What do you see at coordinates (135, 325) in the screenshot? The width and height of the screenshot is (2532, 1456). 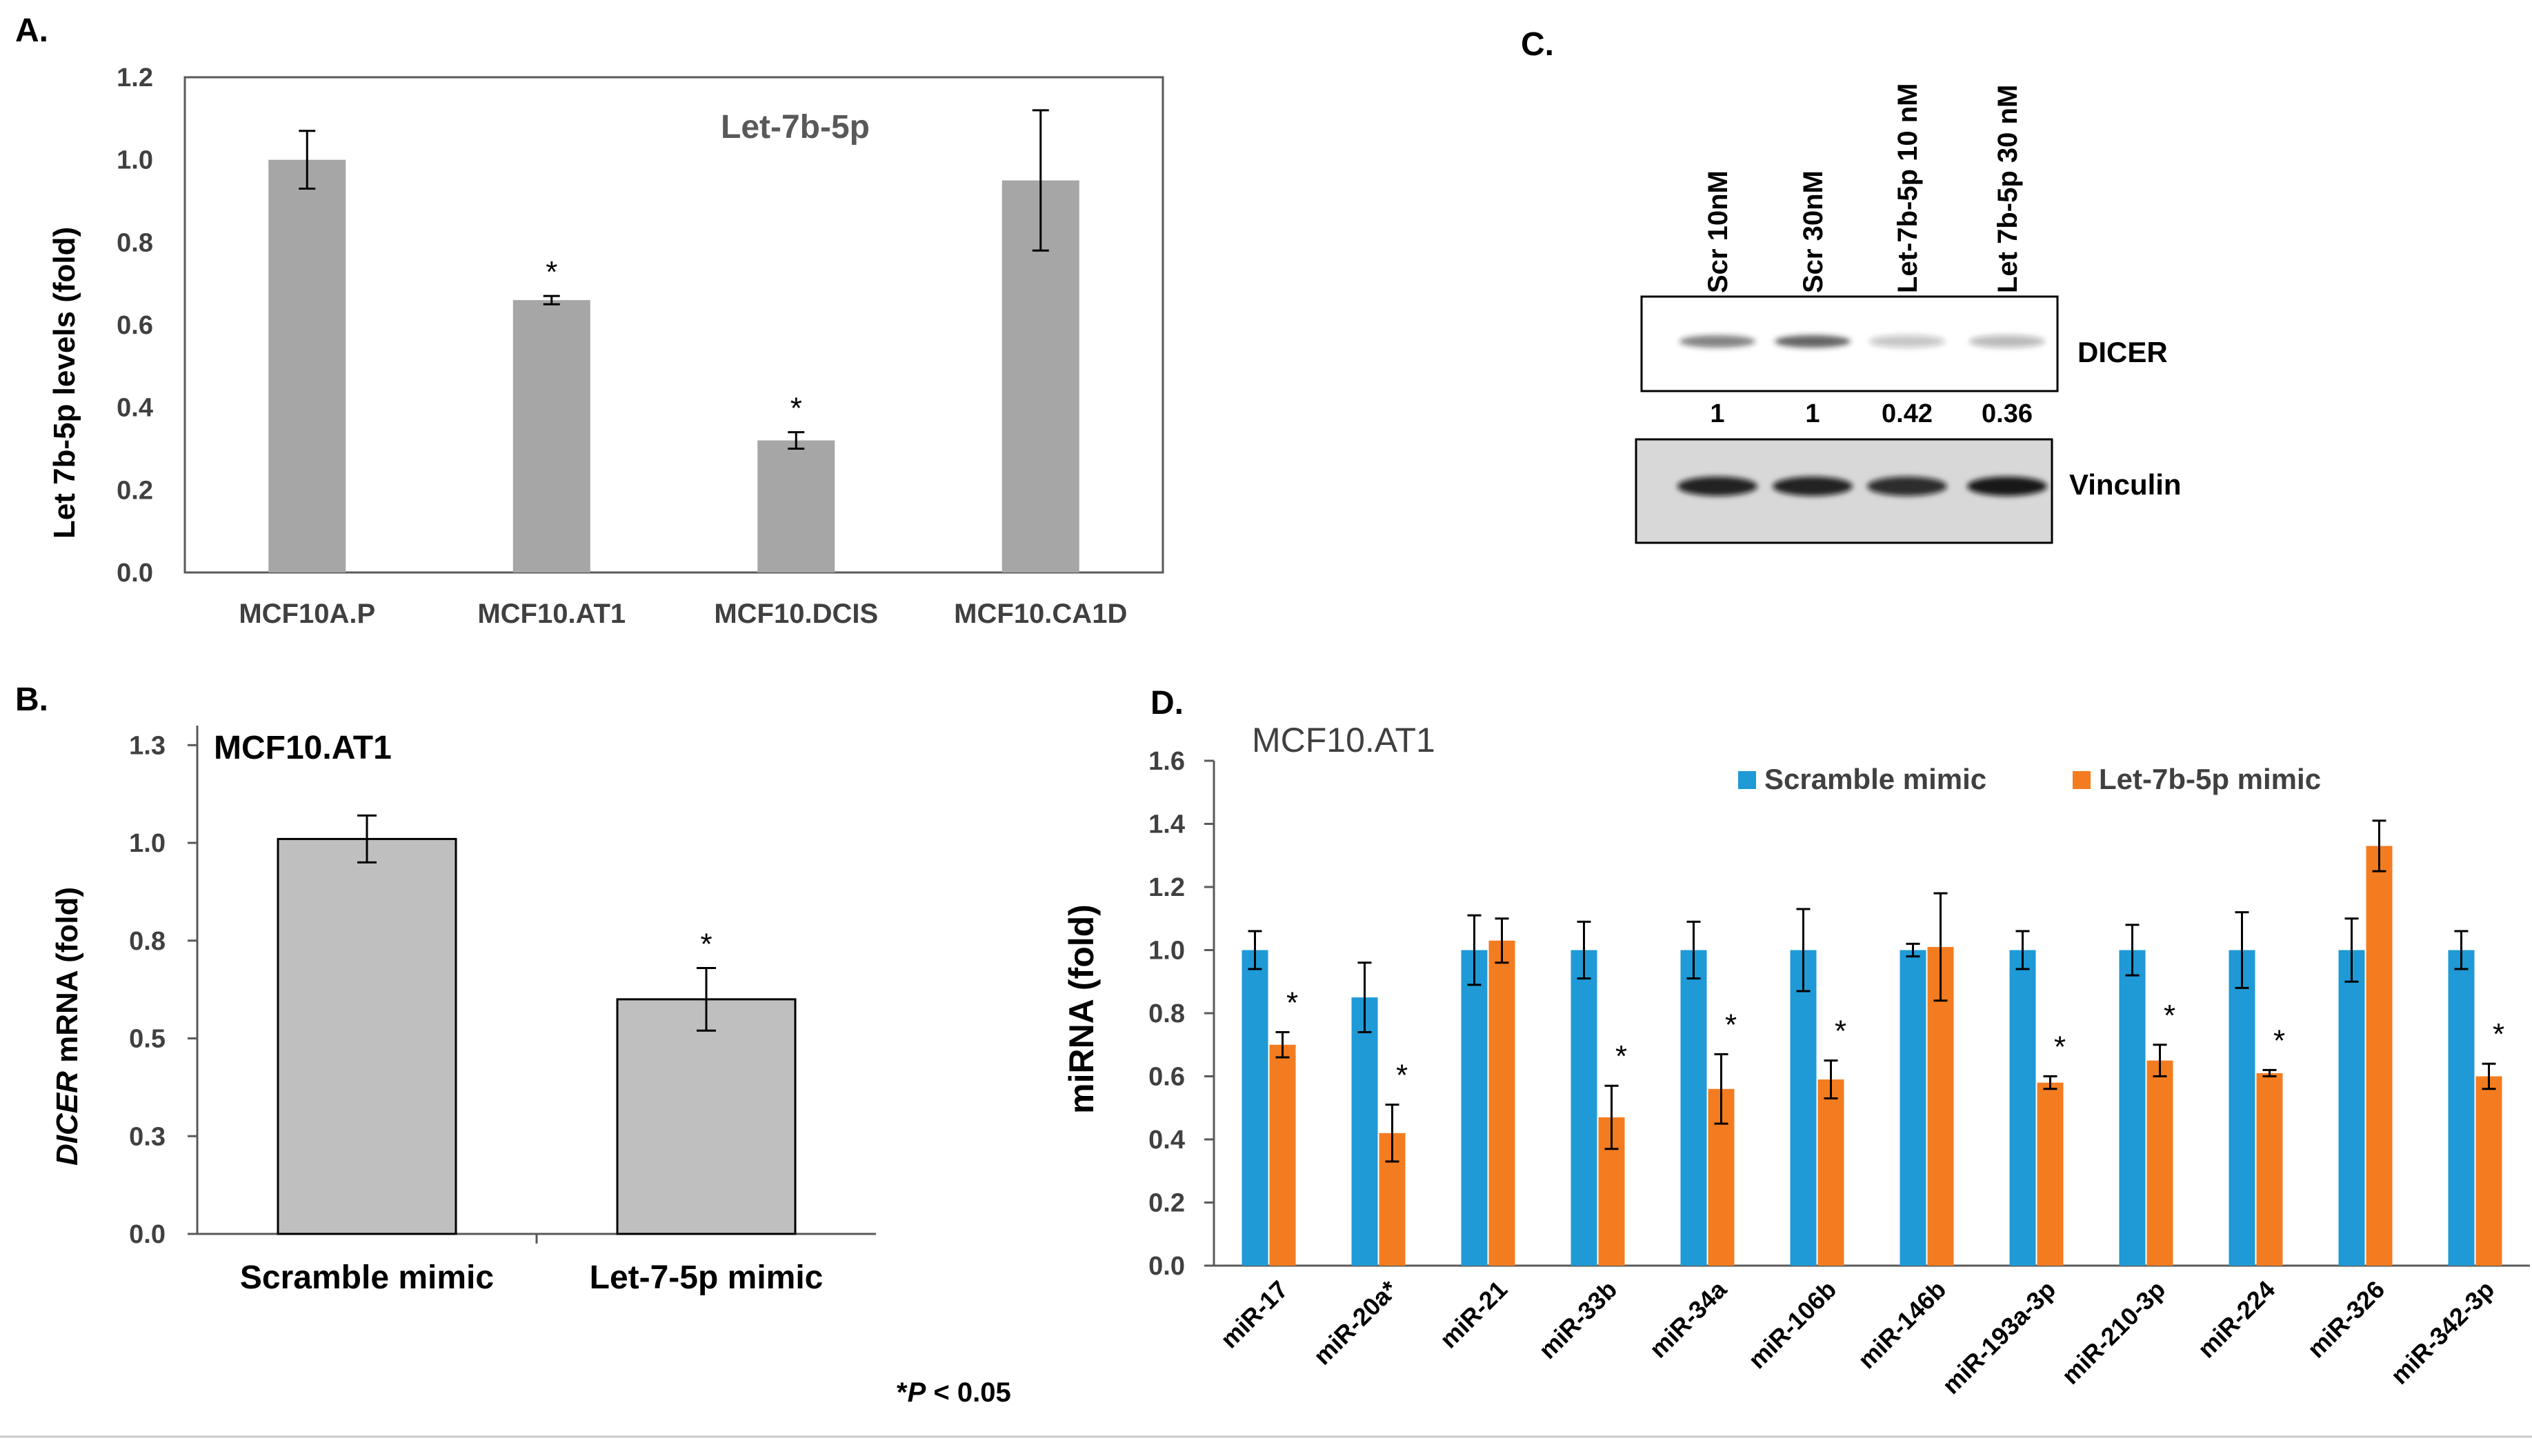 I see `panel-a-y-ticks: 0.0 0.2 0.4 0.6 0.8 1.0 1.2` at bounding box center [135, 325].